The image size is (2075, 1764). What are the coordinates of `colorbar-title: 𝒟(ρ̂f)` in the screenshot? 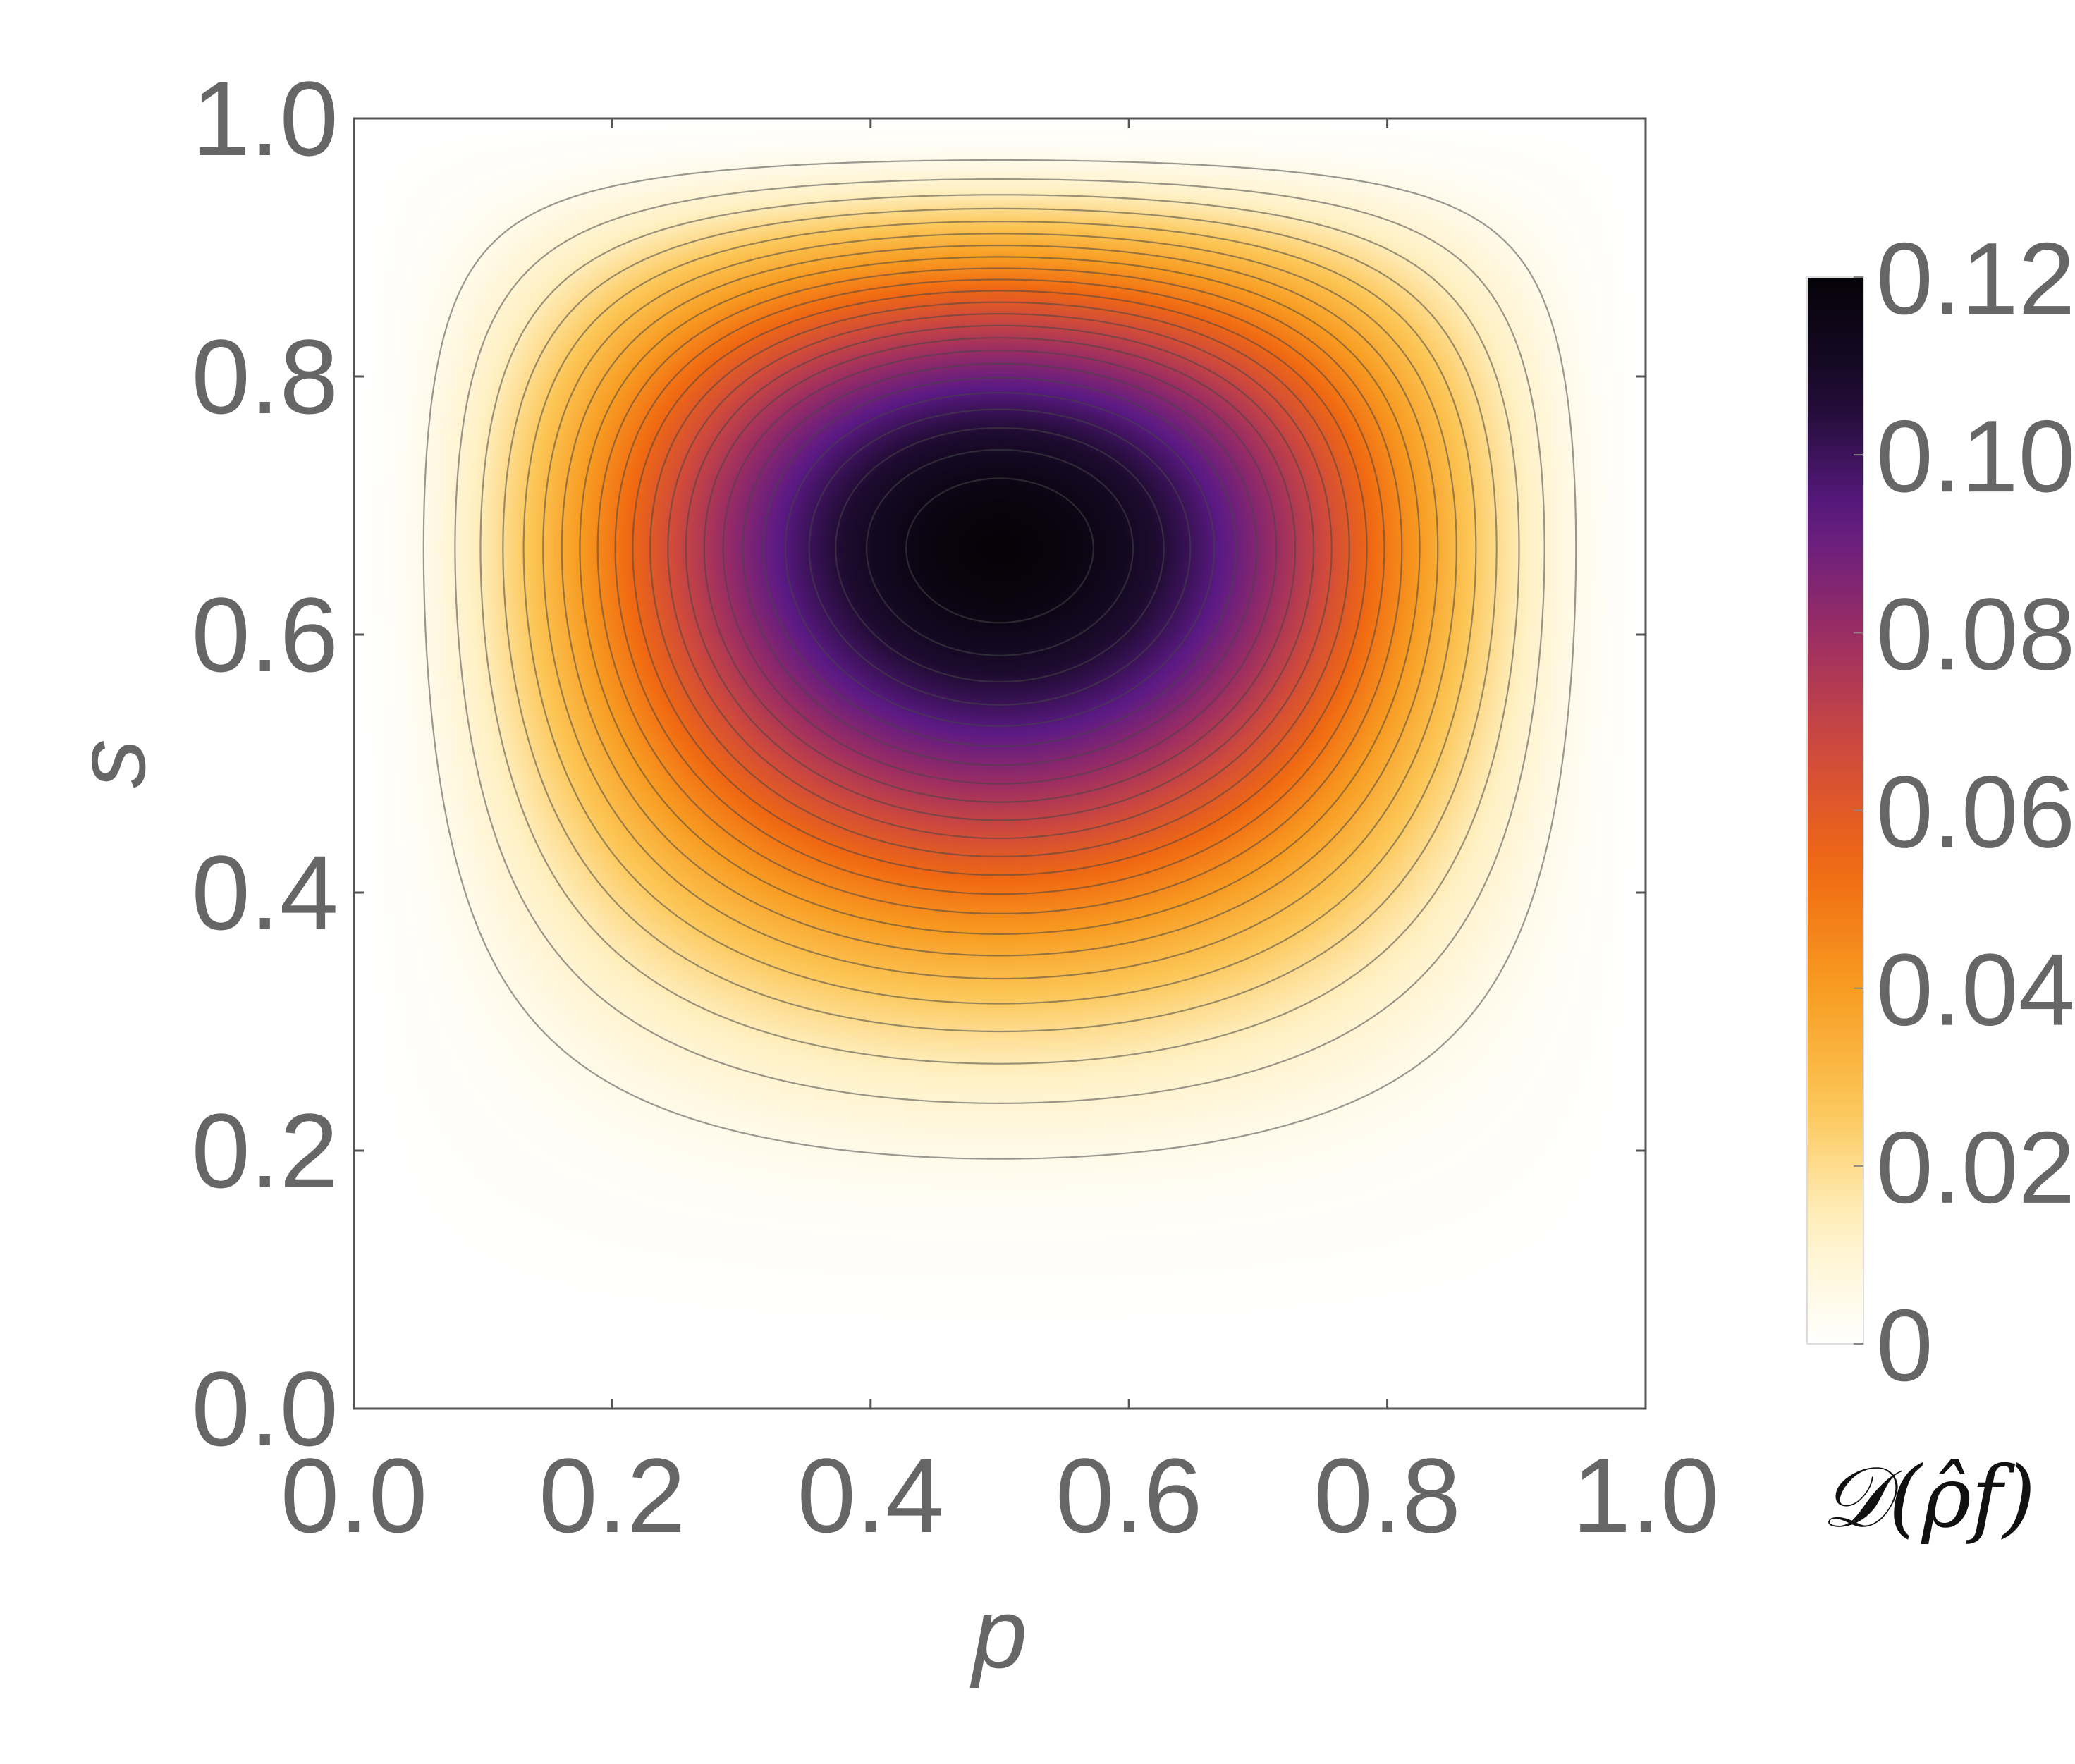 It's located at (1928, 1498).